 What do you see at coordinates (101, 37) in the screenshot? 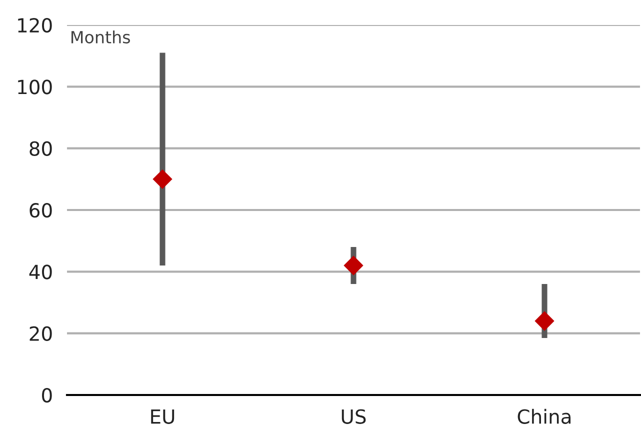
I see `y-axis-title: Months` at bounding box center [101, 37].